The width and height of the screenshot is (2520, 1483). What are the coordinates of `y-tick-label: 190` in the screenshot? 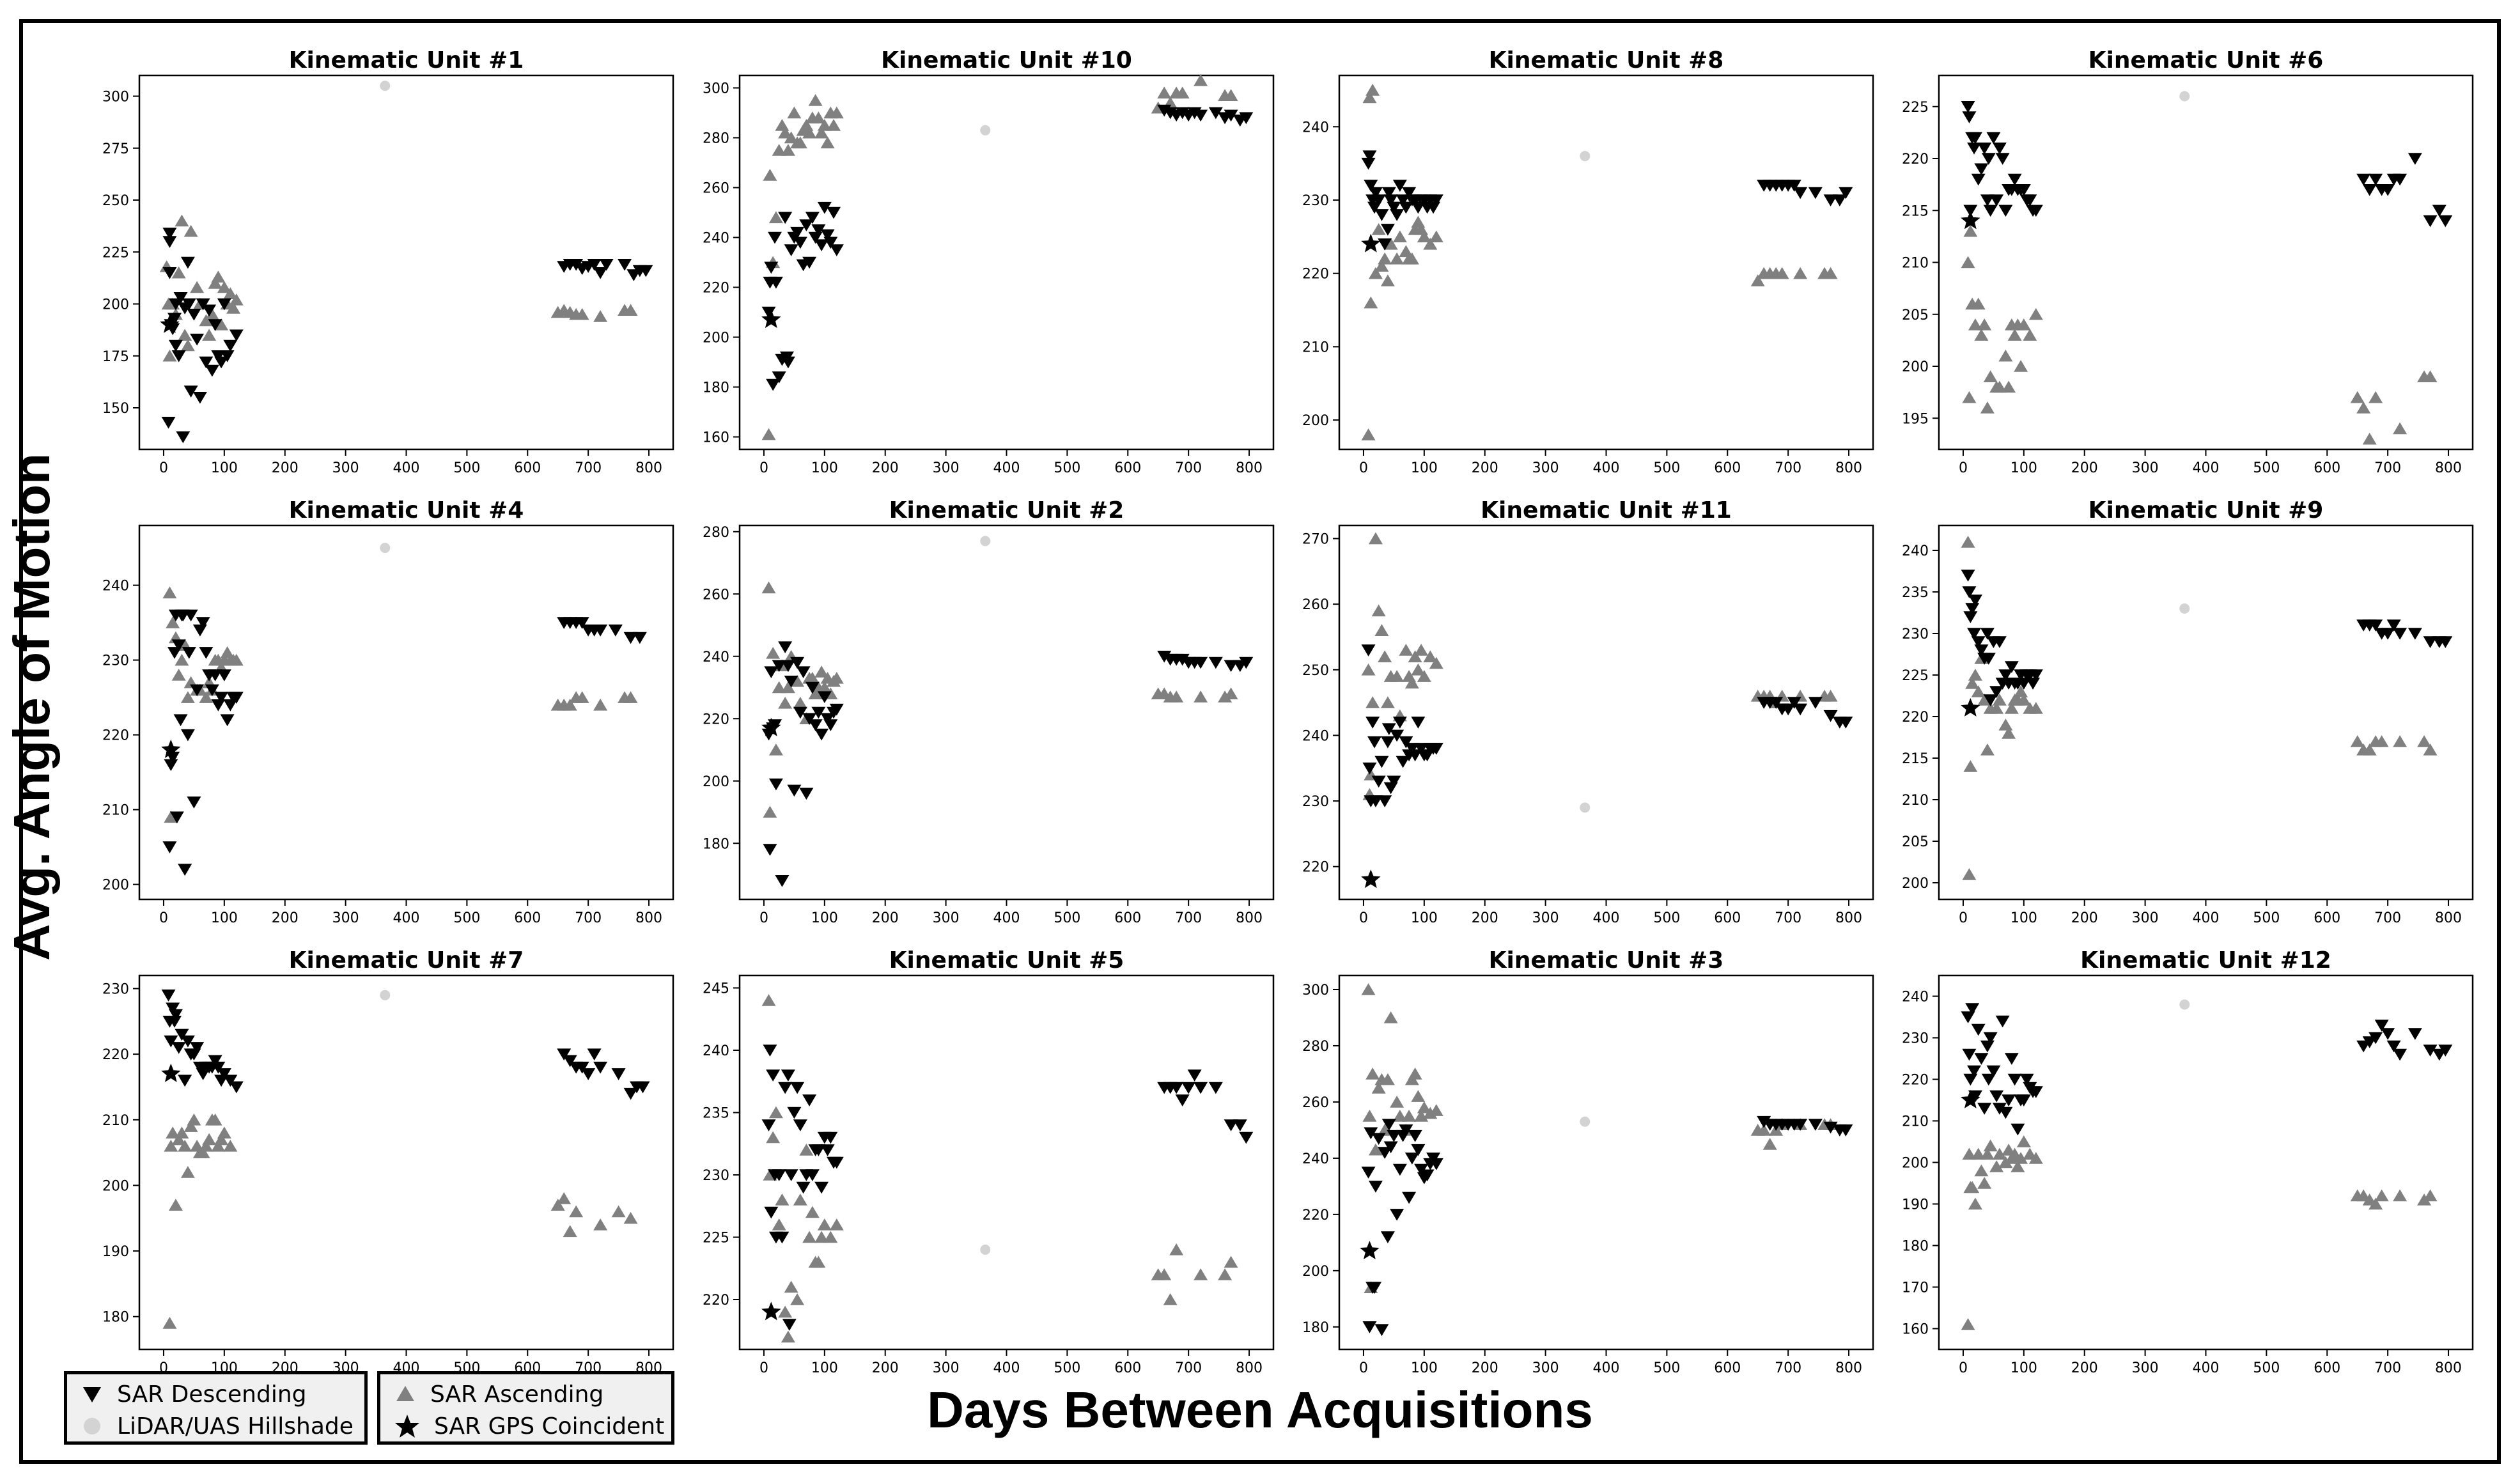 It's located at (1915, 1205).